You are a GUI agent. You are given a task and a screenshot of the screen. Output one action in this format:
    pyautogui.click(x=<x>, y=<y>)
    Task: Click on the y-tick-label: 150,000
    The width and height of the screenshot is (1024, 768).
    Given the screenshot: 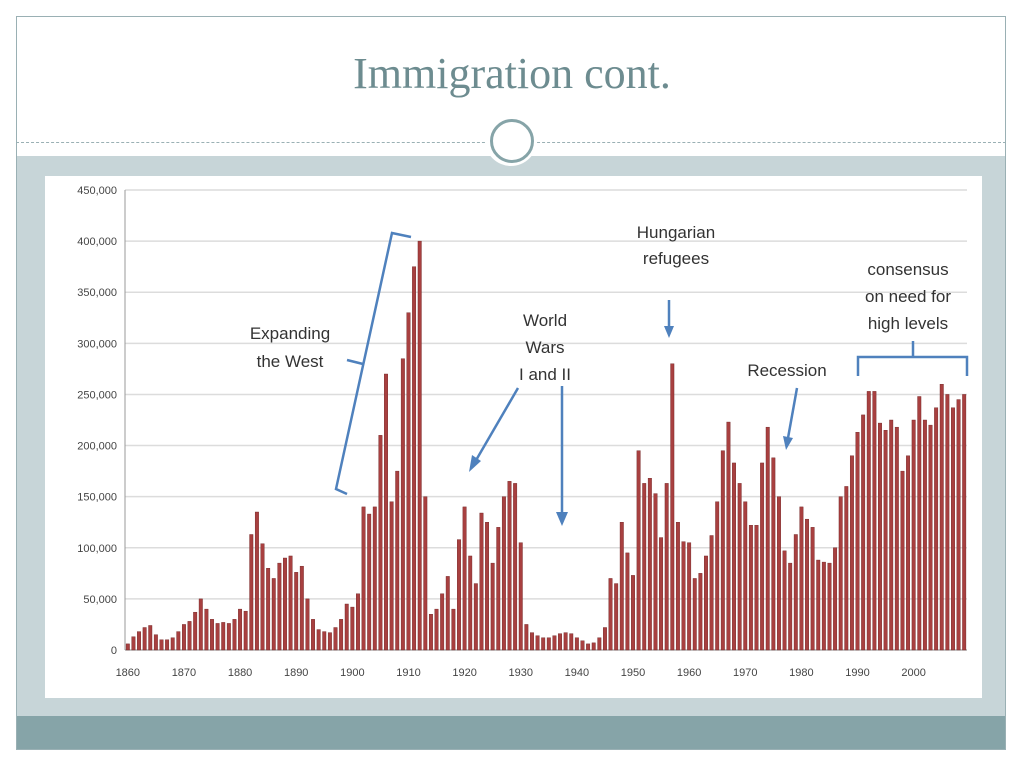 What is the action you would take?
    pyautogui.click(x=97, y=498)
    